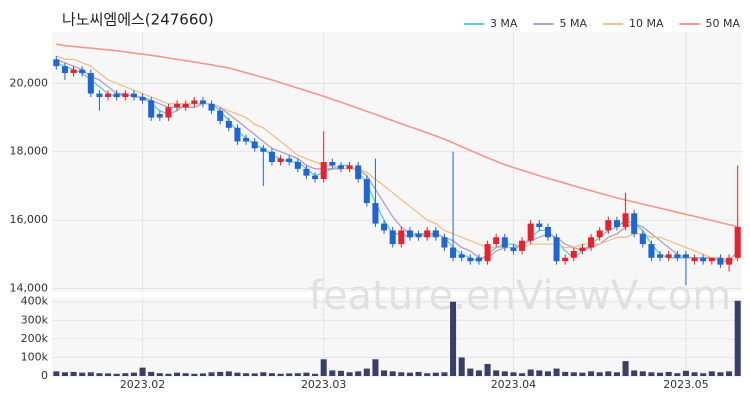  What do you see at coordinates (143, 384) in the screenshot?
I see `x-tick-label: 2023.02` at bounding box center [143, 384].